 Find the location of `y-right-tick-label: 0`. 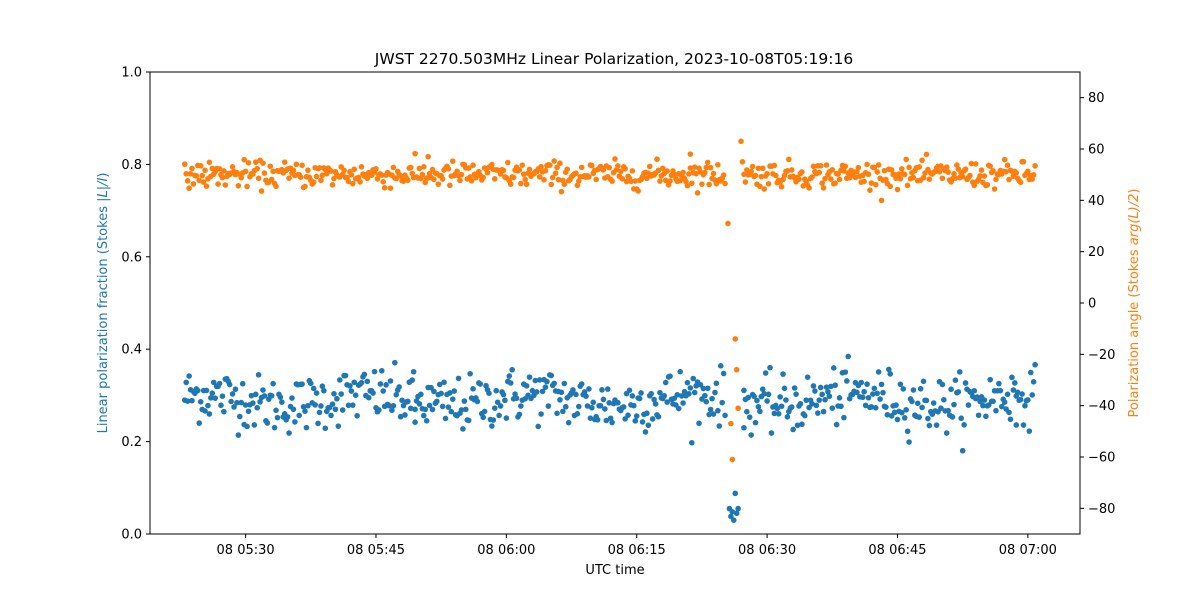

y-right-tick-label: 0 is located at coordinates (1092, 304).